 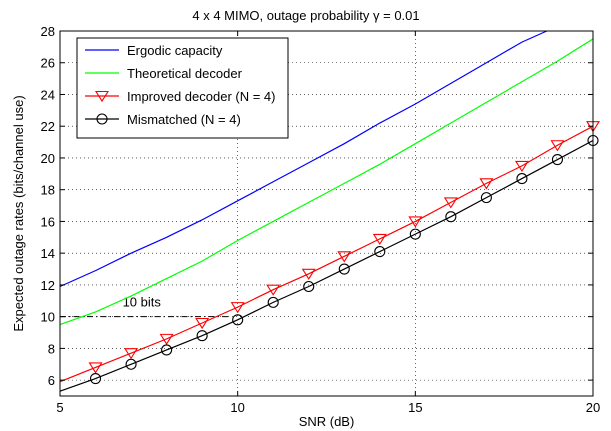 What do you see at coordinates (201, 96) in the screenshot?
I see `legend-label: Improved decoder (N = 4)` at bounding box center [201, 96].